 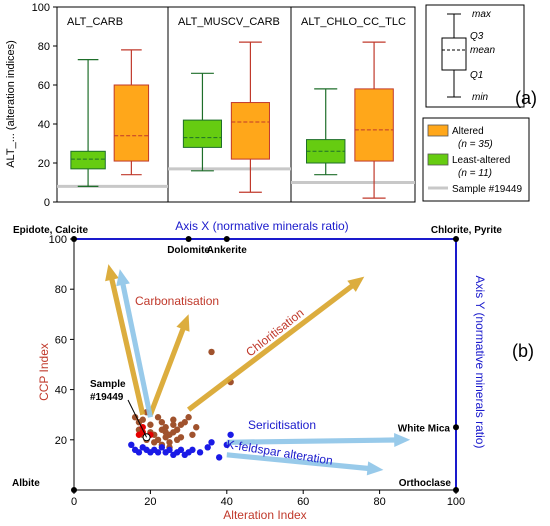 What do you see at coordinates (61, 290) in the screenshot?
I see `y-tick-label-b: 80` at bounding box center [61, 290].